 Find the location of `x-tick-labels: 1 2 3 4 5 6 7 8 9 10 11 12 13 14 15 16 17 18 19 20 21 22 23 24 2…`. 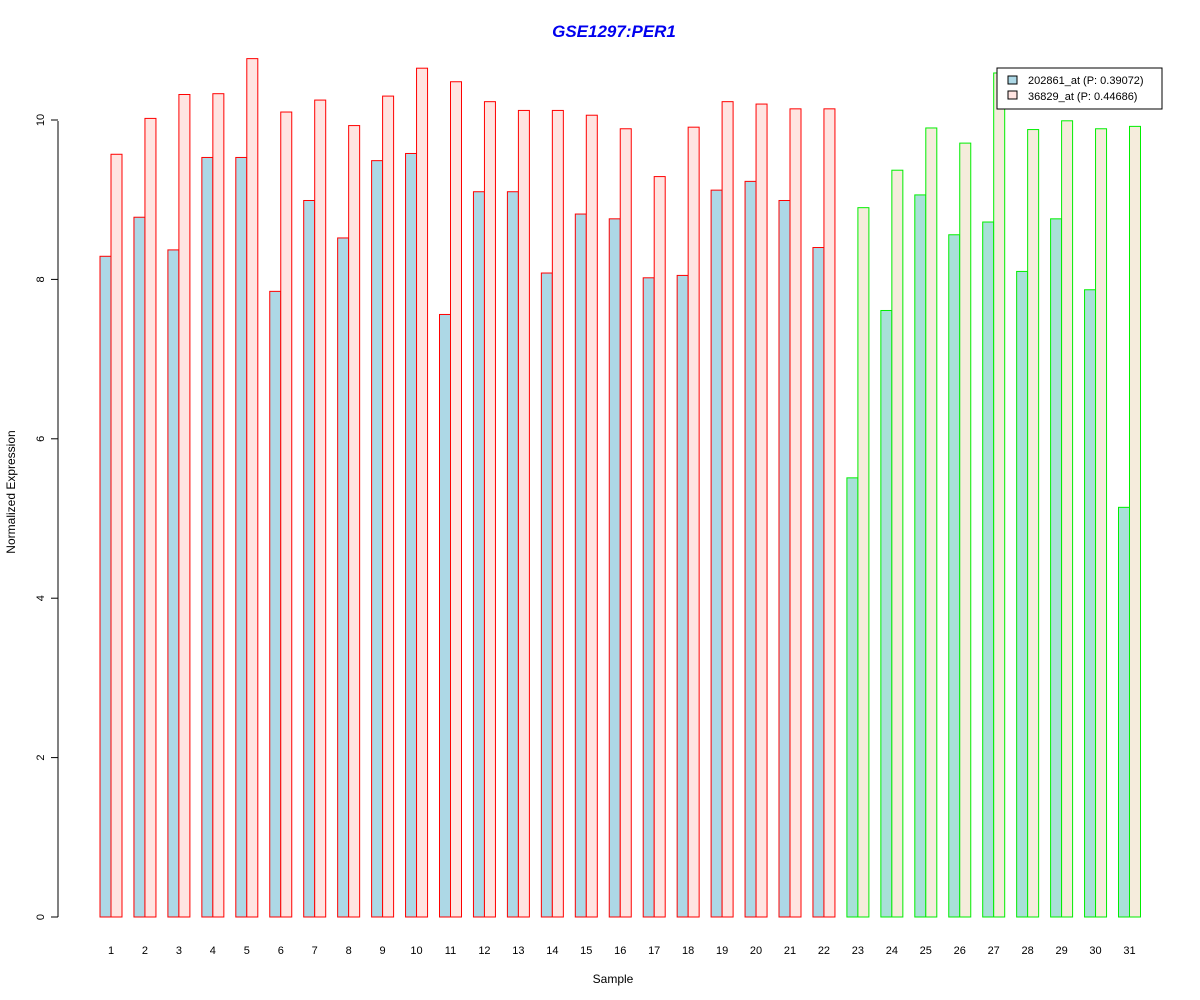

x-tick-labels: 1 2 3 4 5 6 7 8 9 10 11 12 13 14 15 16 17 18 19 20 21 22 23 24 2… is located at coordinates (622, 951).